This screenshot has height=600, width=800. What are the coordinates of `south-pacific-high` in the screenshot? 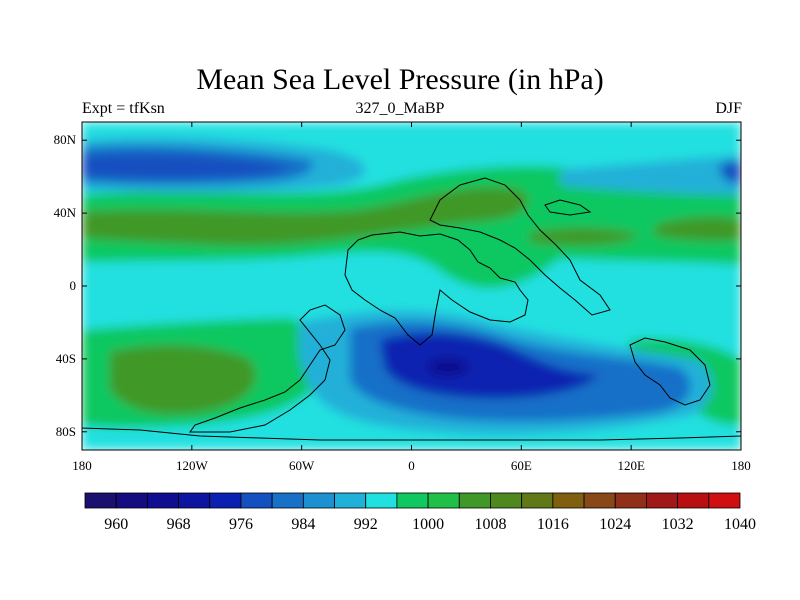 It's located at (183, 379).